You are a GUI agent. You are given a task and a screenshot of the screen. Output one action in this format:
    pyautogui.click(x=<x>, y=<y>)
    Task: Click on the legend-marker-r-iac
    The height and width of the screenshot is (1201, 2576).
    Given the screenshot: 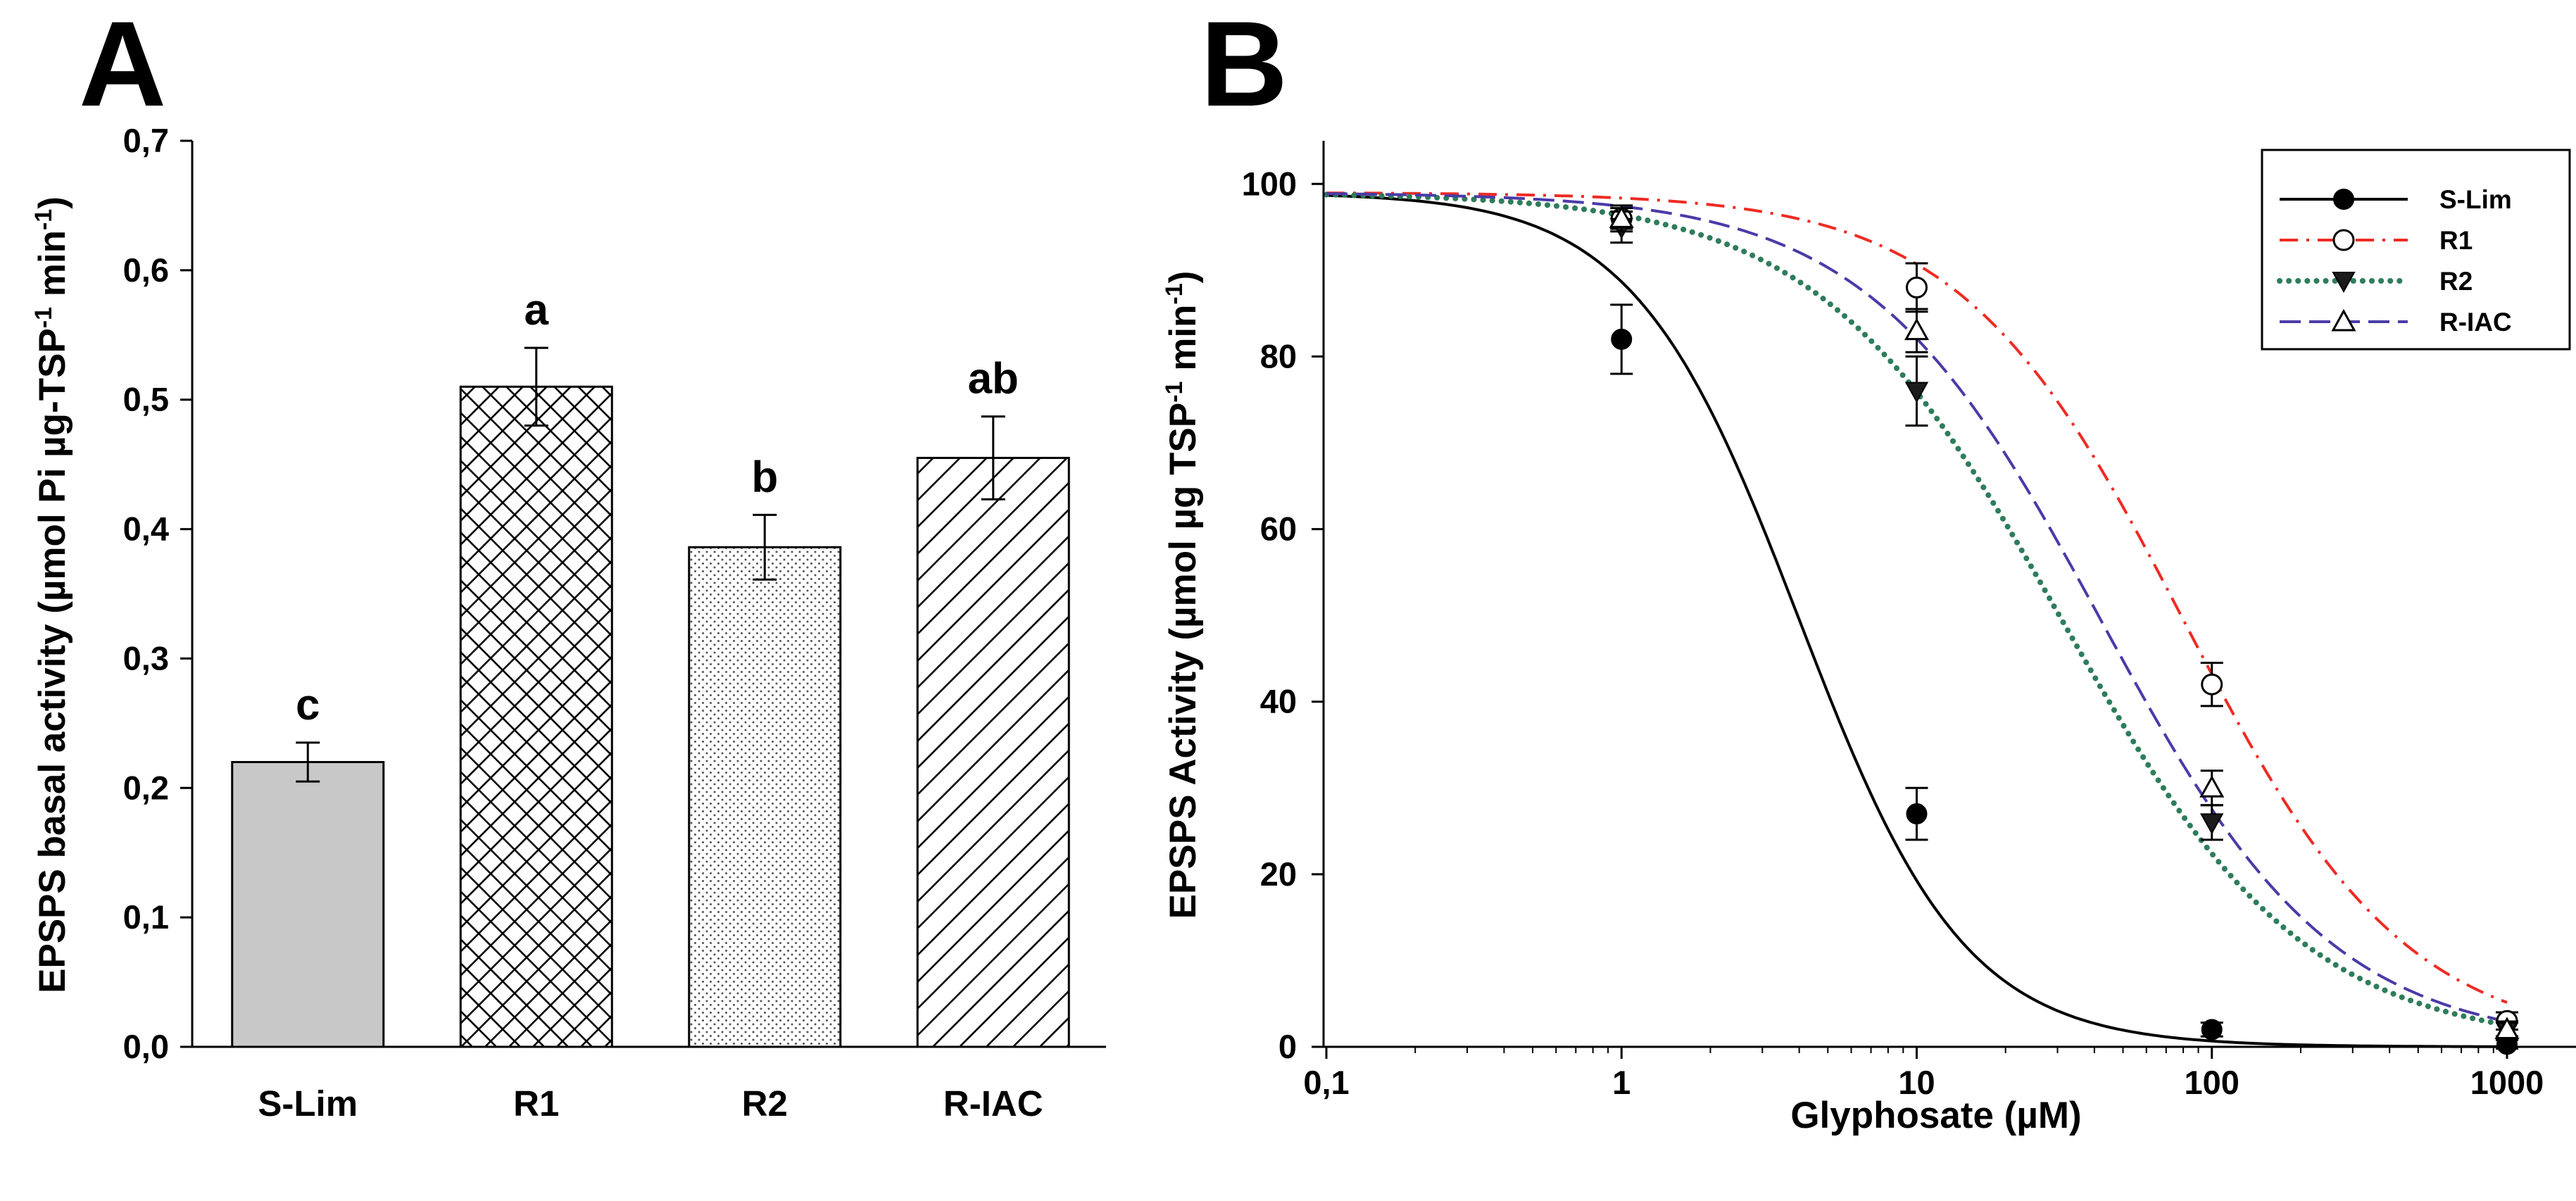 What is the action you would take?
    pyautogui.click(x=2343, y=320)
    